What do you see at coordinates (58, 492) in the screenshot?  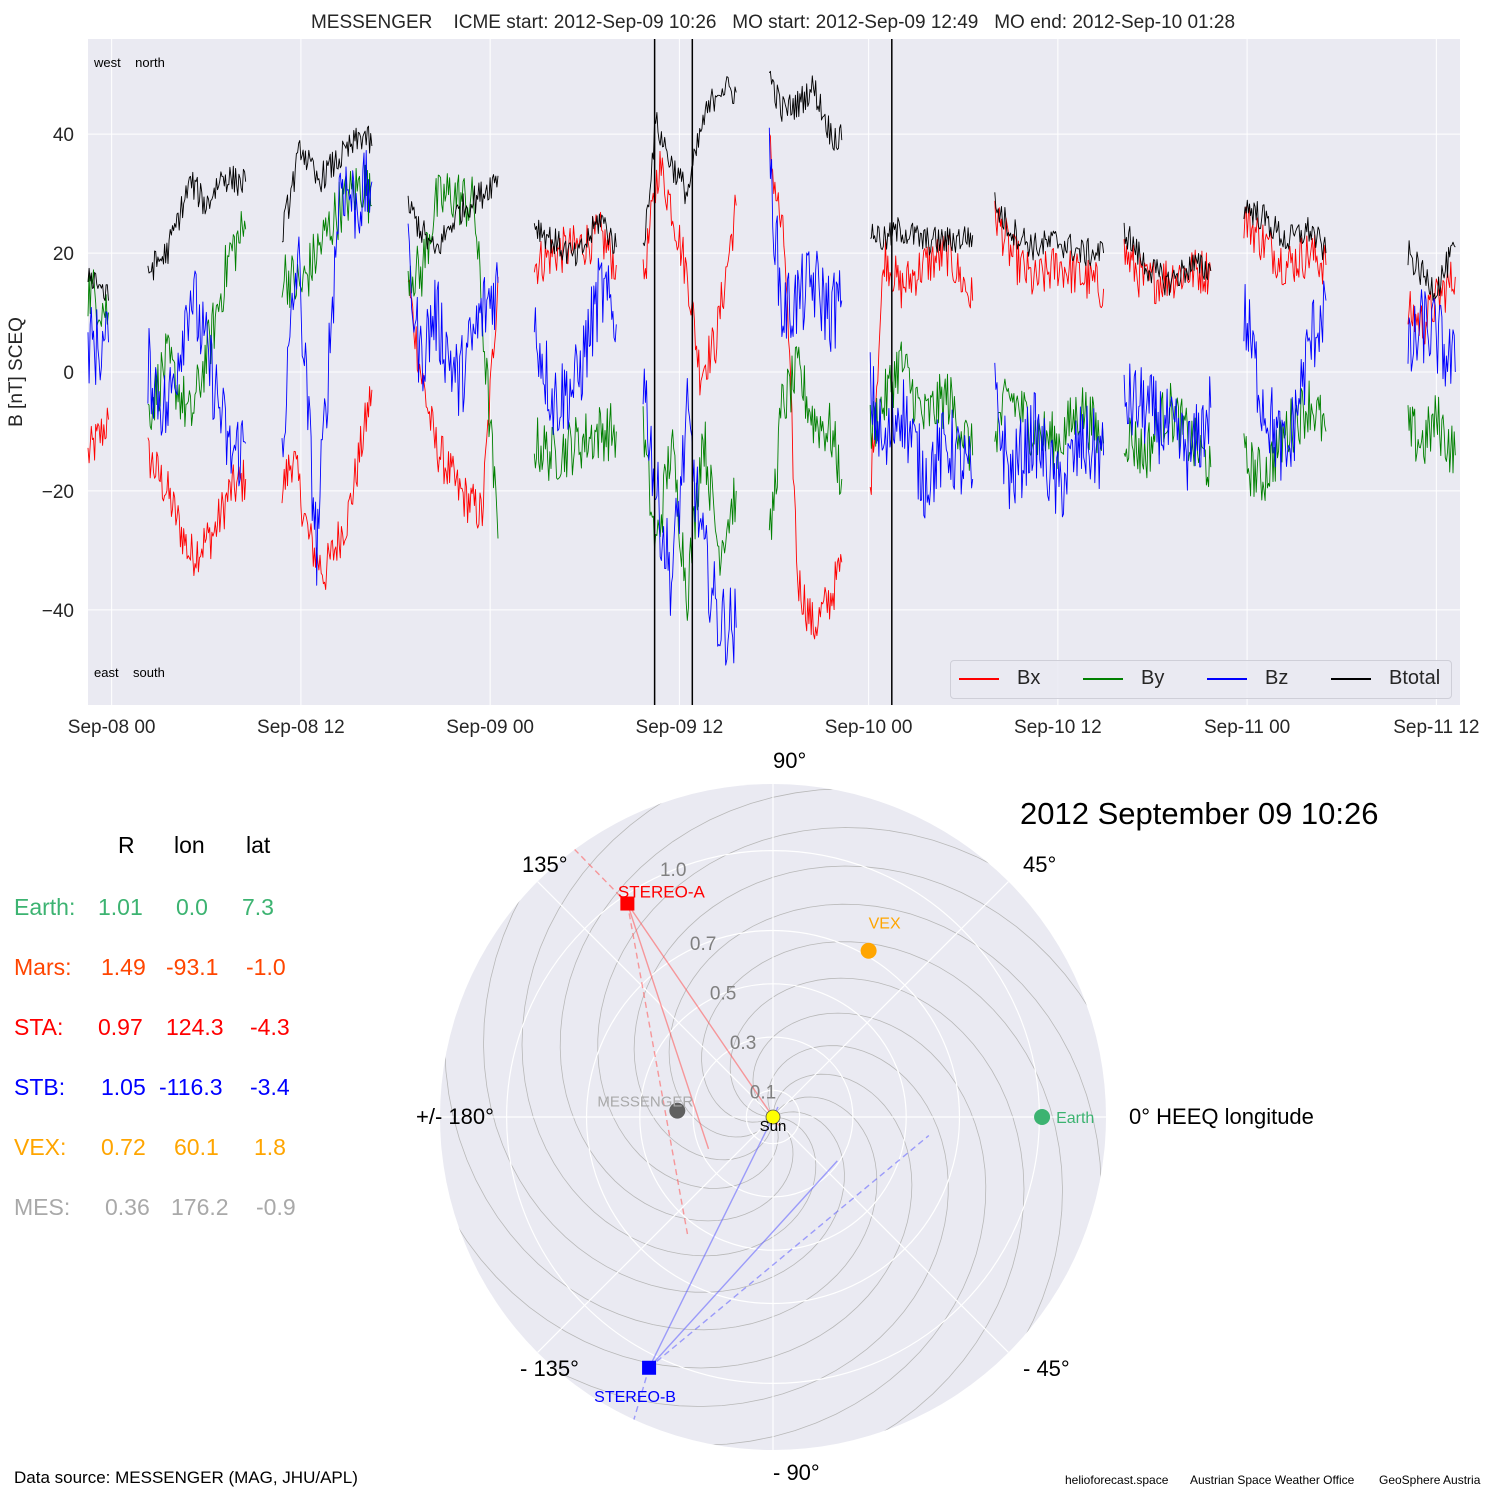 I see `y-tick-label: −20` at bounding box center [58, 492].